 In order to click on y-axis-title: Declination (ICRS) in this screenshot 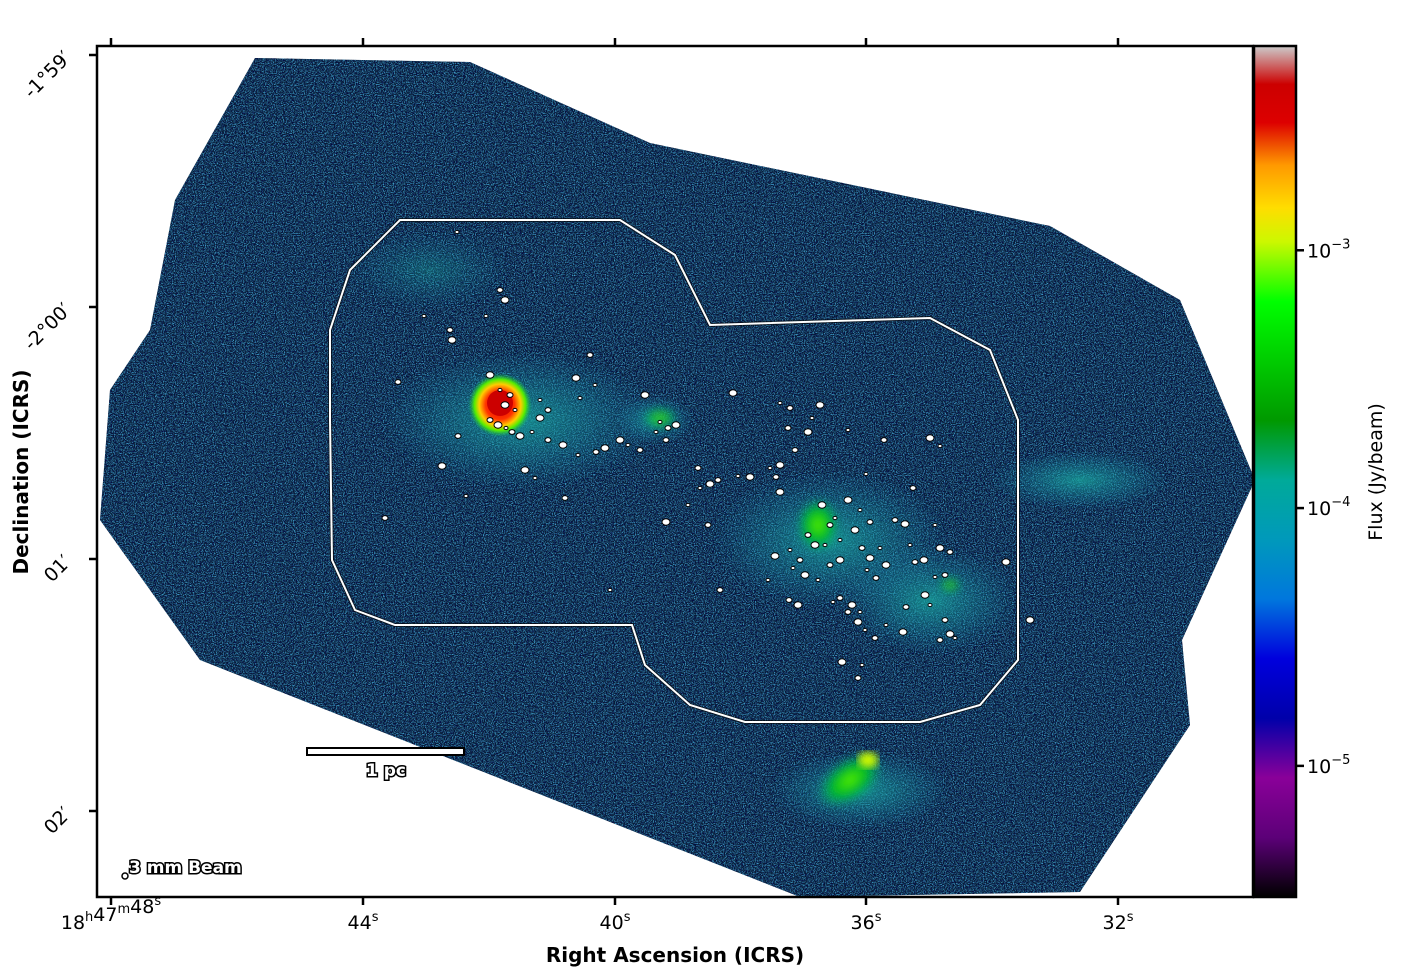, I will do `click(21, 471)`.